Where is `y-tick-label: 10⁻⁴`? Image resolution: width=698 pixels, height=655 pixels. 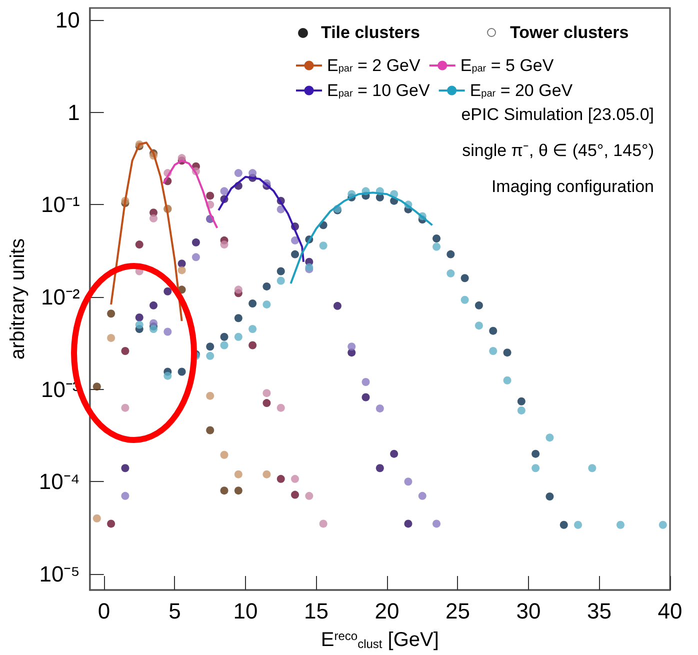 y-tick-label: 10⁻⁴ is located at coordinates (59, 481).